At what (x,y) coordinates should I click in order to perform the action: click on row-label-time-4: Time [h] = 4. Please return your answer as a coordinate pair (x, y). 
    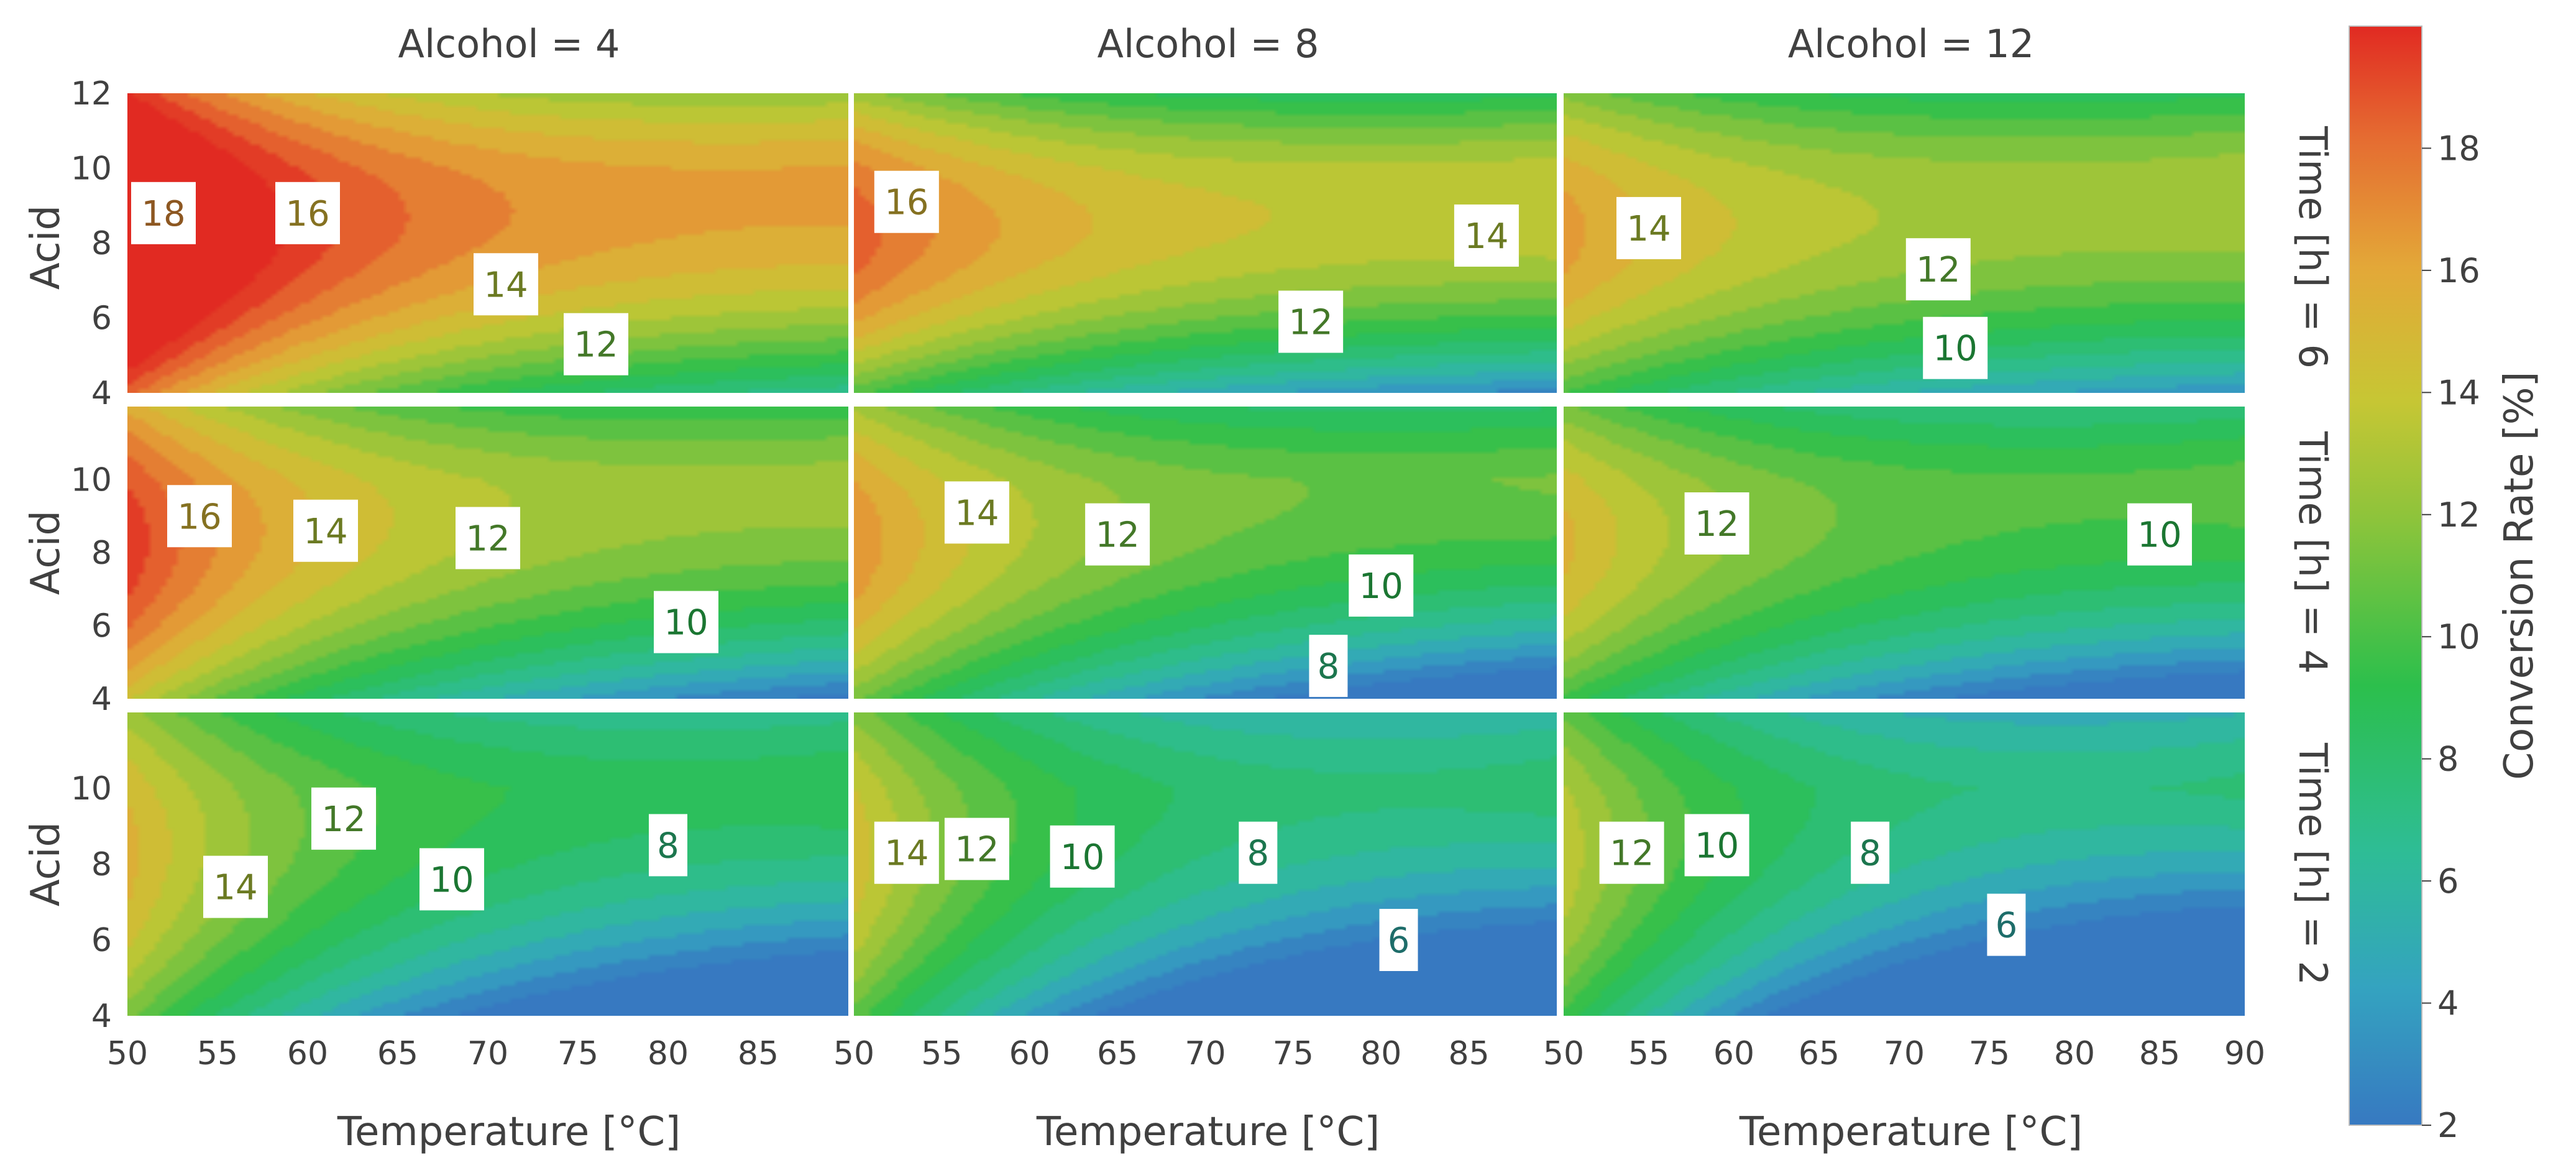
    Looking at the image, I should click on (2312, 552).